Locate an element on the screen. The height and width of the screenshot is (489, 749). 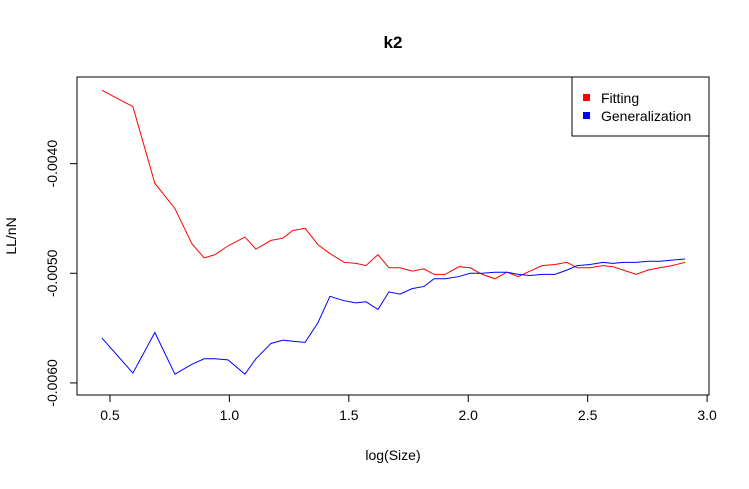
x-tick-label: 2.0 is located at coordinates (469, 415).